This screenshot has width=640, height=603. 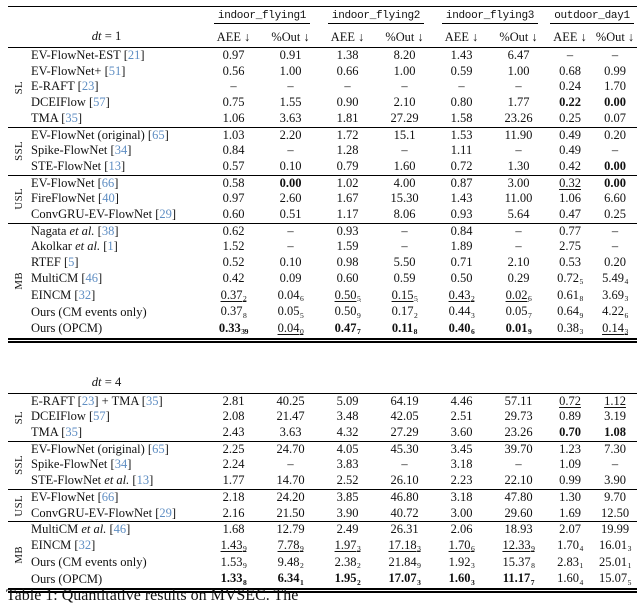 I want to click on metric-value: 0.00, so click(x=615, y=102).